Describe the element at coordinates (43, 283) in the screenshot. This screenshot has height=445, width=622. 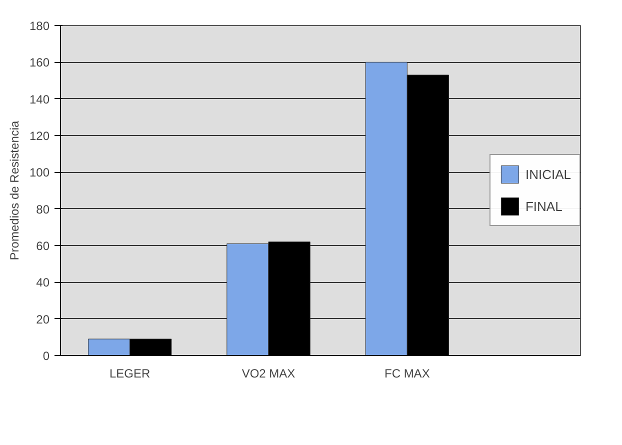
I see `y-tick-label: 40` at that location.